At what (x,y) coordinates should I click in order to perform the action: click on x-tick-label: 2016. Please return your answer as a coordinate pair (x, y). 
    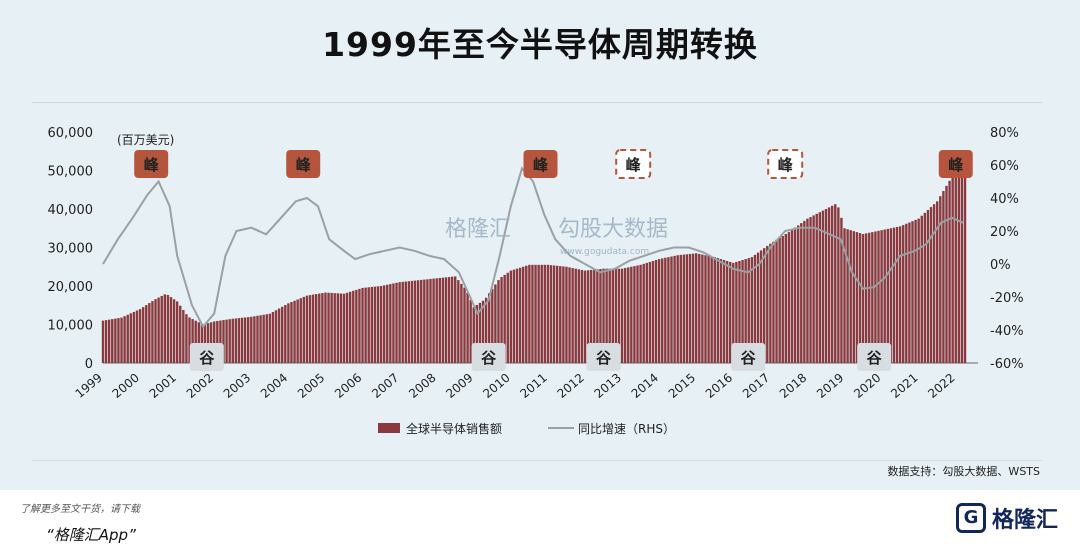
    Looking at the image, I should click on (719, 386).